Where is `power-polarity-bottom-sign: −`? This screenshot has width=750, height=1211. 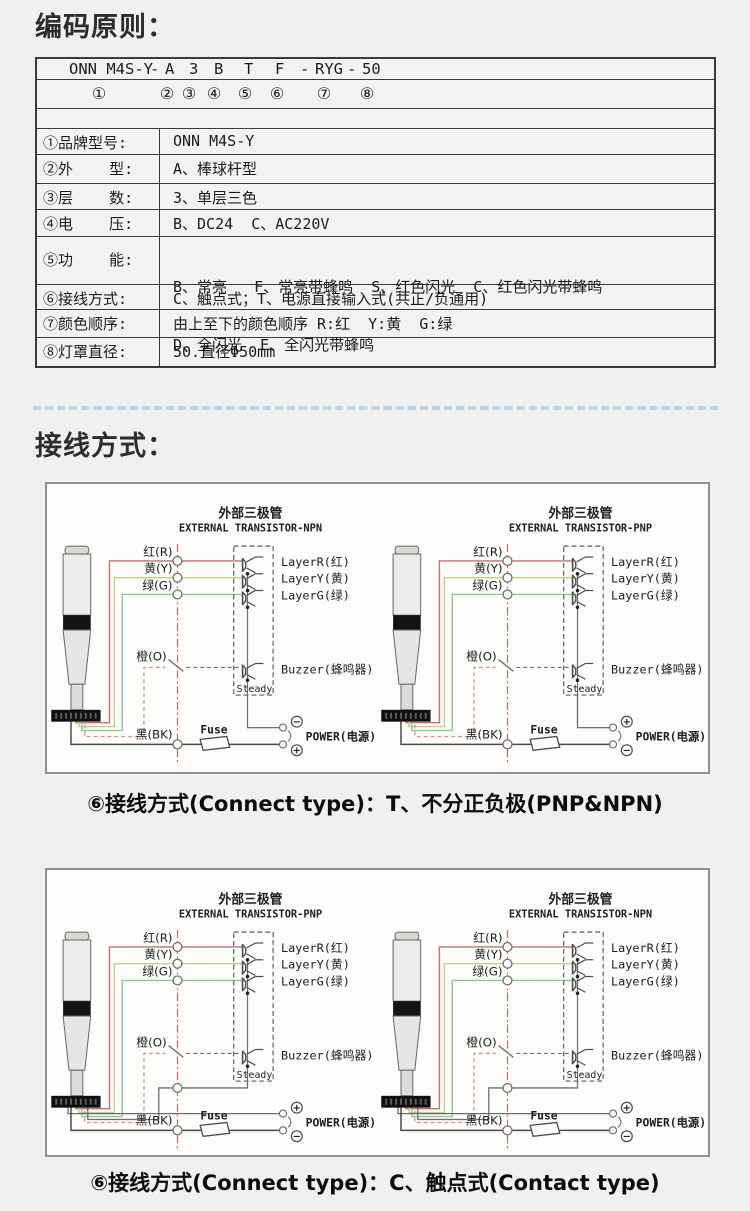 power-polarity-bottom-sign: − is located at coordinates (627, 751).